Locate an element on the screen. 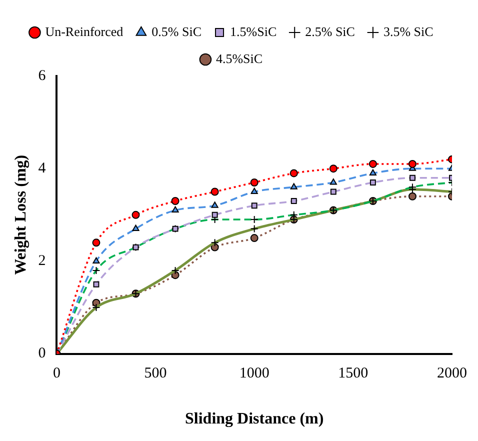 The width and height of the screenshot is (478, 441). y-tick-label: 2 is located at coordinates (42, 261).